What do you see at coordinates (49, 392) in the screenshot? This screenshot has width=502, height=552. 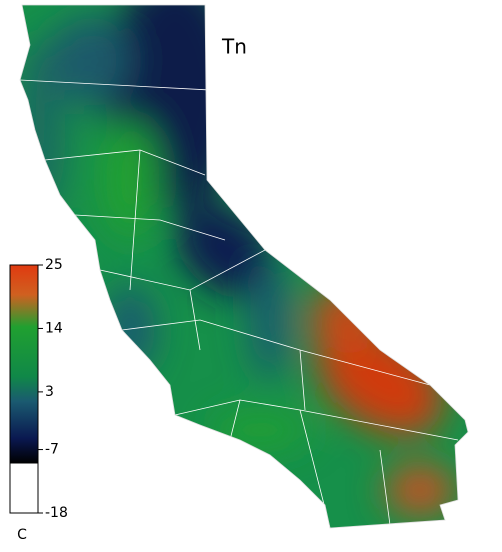 I see `colorbar-tick-label: 3` at bounding box center [49, 392].